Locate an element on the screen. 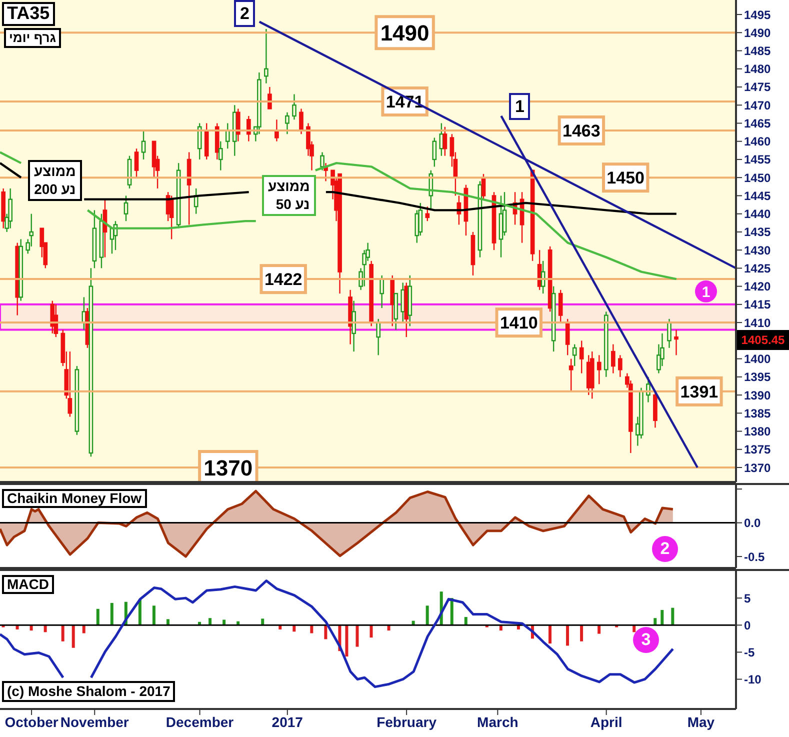  y-tick-label: 1410 is located at coordinates (758, 323).